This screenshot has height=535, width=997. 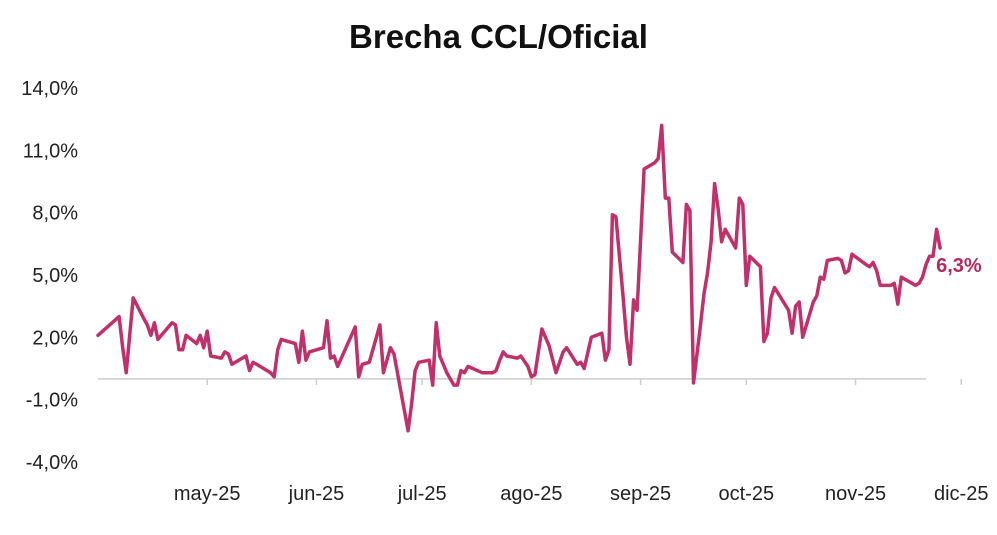 What do you see at coordinates (316, 494) in the screenshot?
I see `x-tick-label: jun-25` at bounding box center [316, 494].